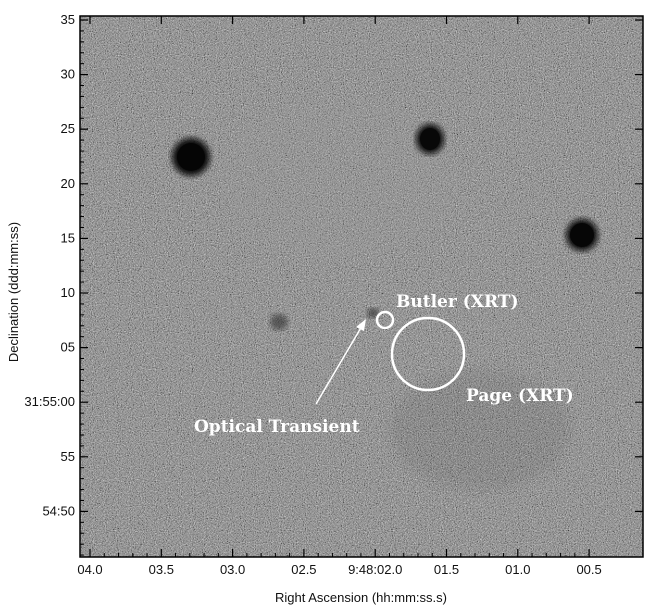 The height and width of the screenshot is (608, 645). I want to click on y-axis-title: Declination (ddd:mm:ss), so click(13, 292).